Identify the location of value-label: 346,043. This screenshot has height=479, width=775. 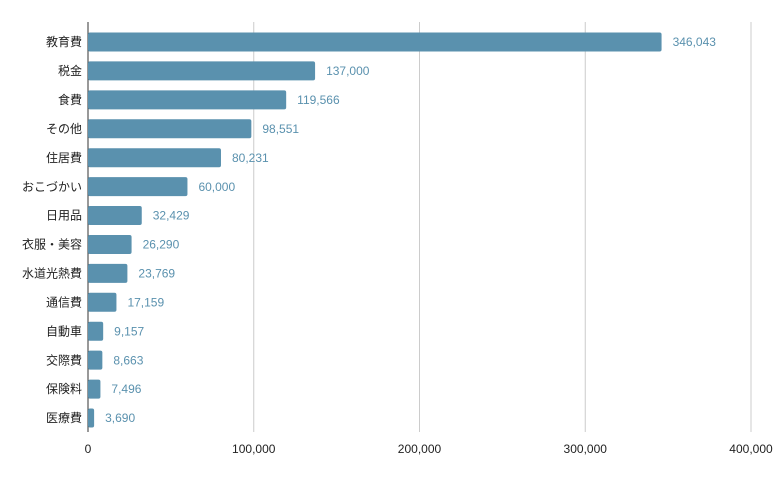
(695, 42).